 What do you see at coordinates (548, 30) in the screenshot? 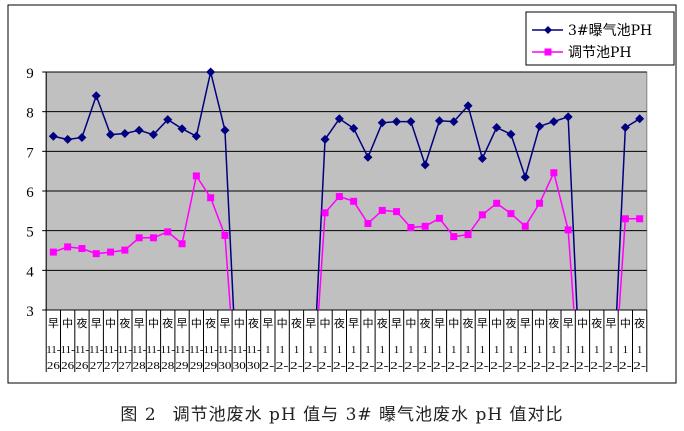
I see `legend-marker-diamond` at bounding box center [548, 30].